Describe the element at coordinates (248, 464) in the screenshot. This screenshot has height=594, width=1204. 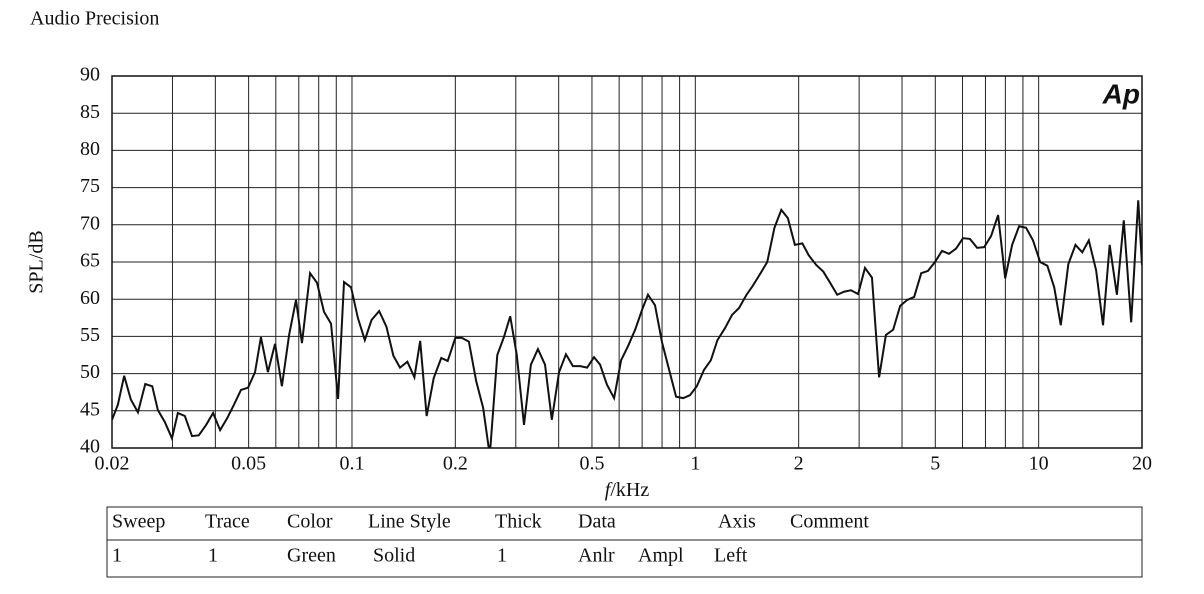
I see `x-tick-label: 0.05` at that location.